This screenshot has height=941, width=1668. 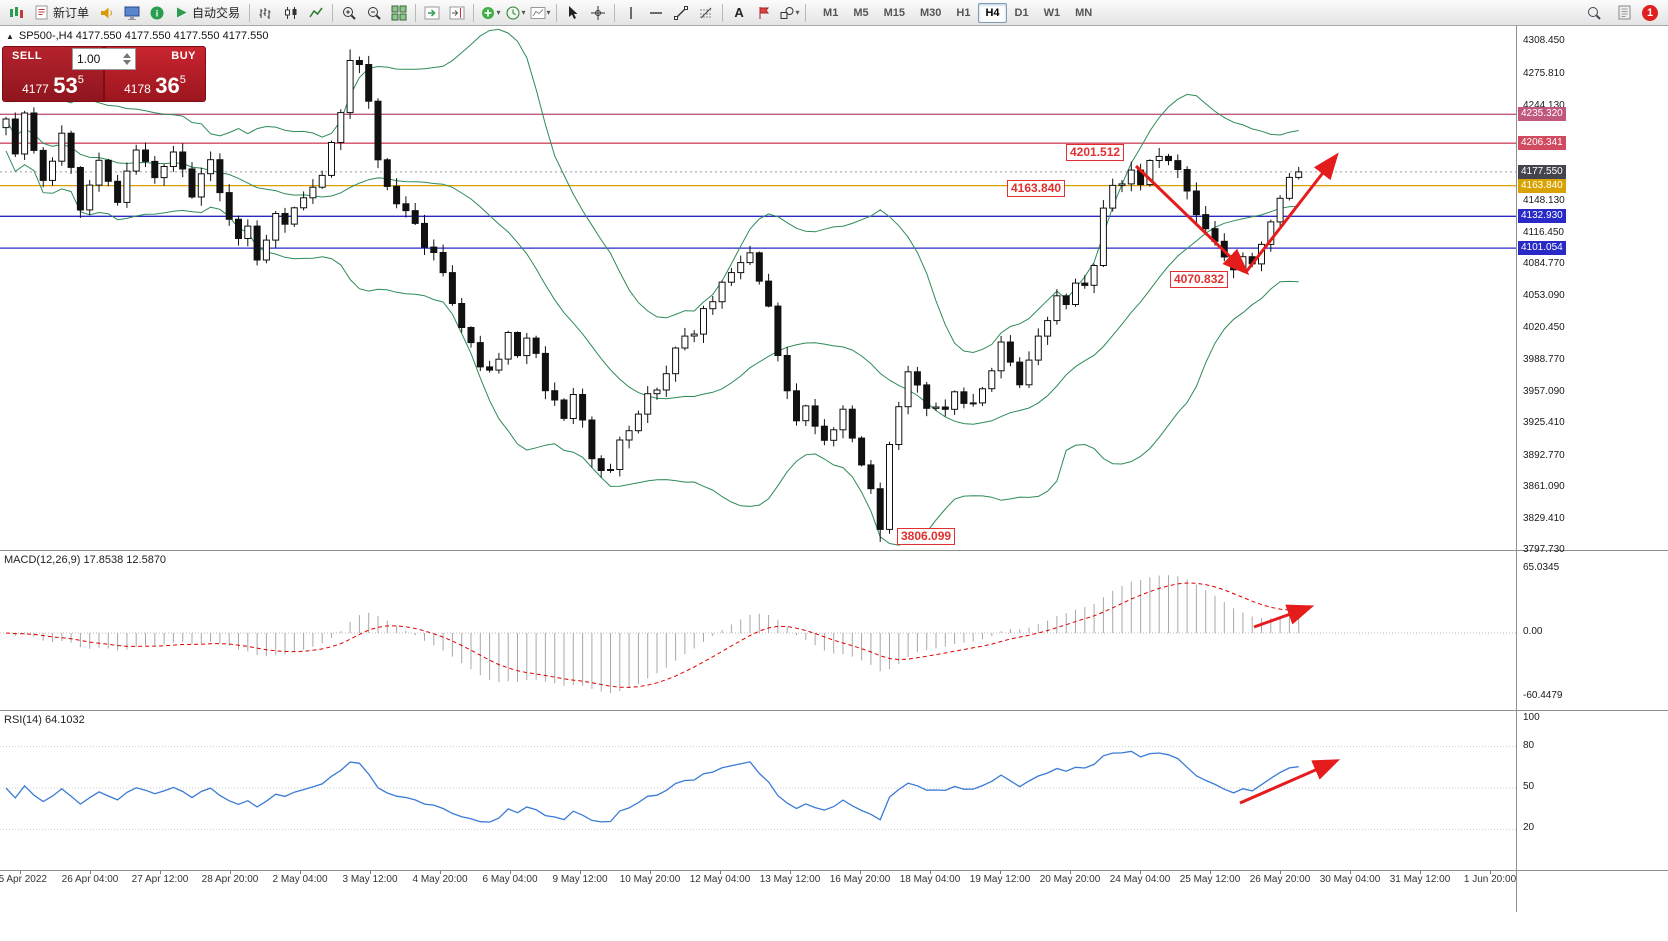 What do you see at coordinates (432, 13) in the screenshot?
I see `auto-scroll-icon` at bounding box center [432, 13].